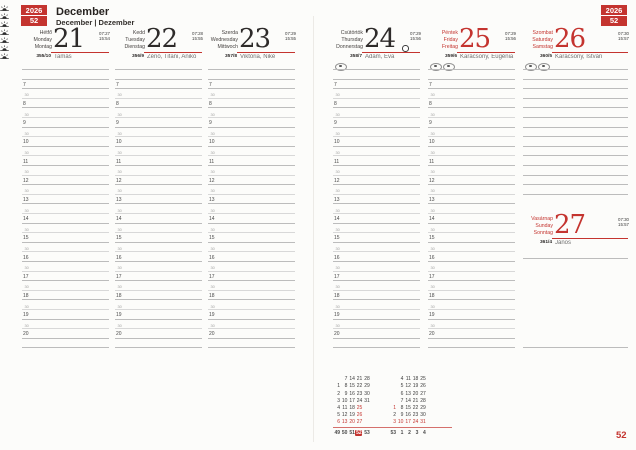  What do you see at coordinates (623, 39) in the screenshot?
I see `sunset-time: 15:57` at bounding box center [623, 39].